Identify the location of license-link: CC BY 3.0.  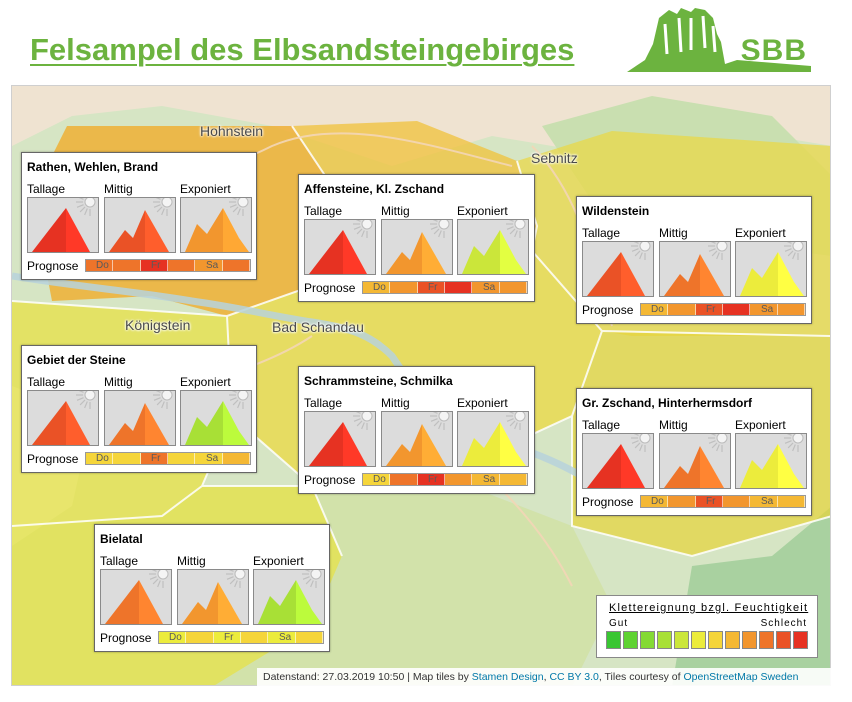
(574, 677).